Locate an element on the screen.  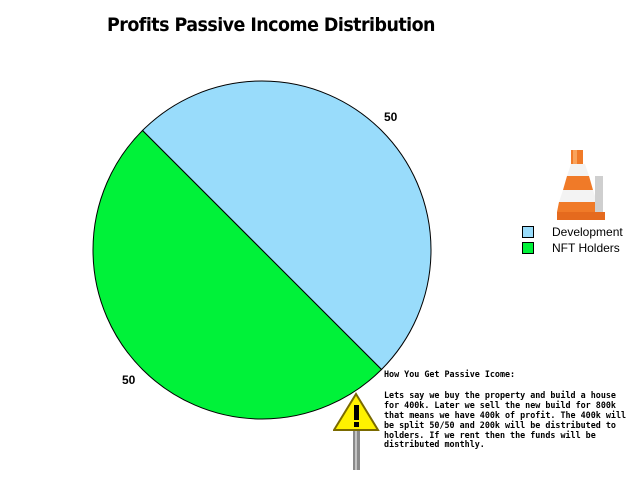
warning-sign-icon is located at coordinates (356, 434).